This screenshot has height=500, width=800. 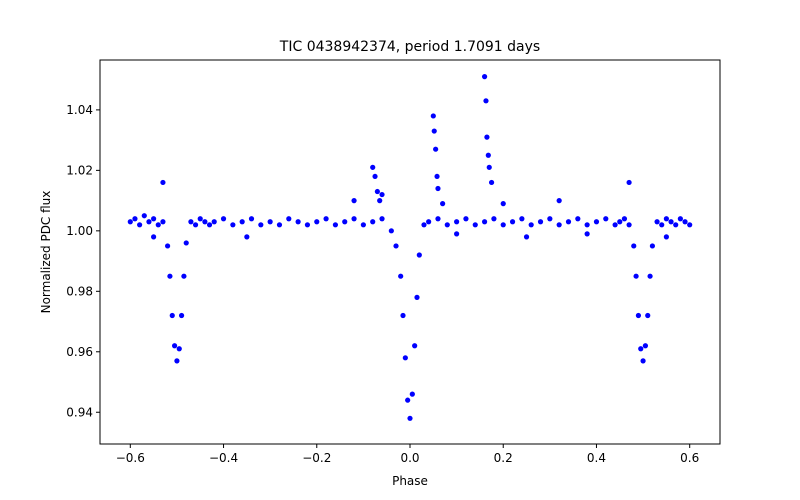 I want to click on x-axis-ticks: −0.6 −0.4 −0.2 0.0 0.2 0.4 0.6, so click(x=407, y=454).